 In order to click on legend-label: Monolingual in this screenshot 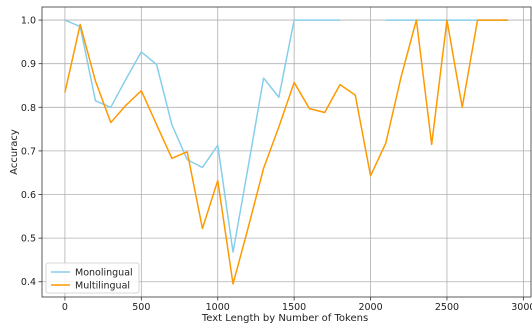, I will do `click(104, 273)`.